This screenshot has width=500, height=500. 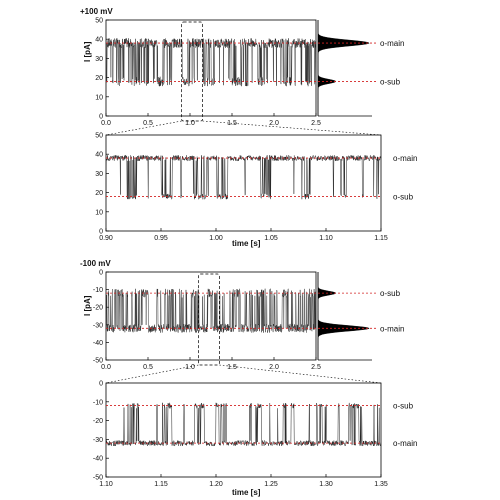 I want to click on x-tick-label: 1.05, so click(x=271, y=238).